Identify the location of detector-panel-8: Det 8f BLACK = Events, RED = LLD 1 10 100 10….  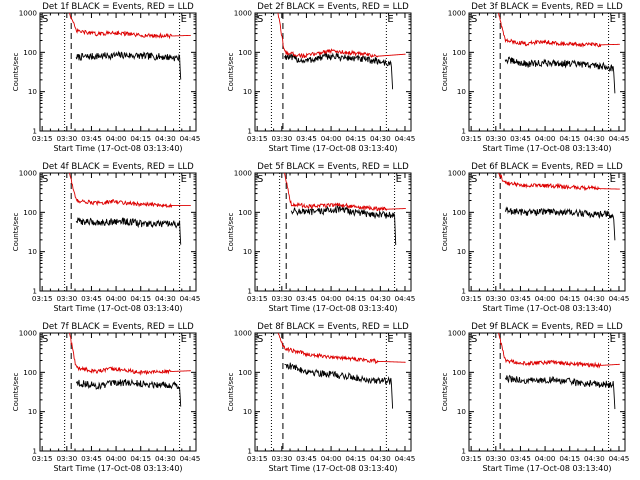
(321, 397).